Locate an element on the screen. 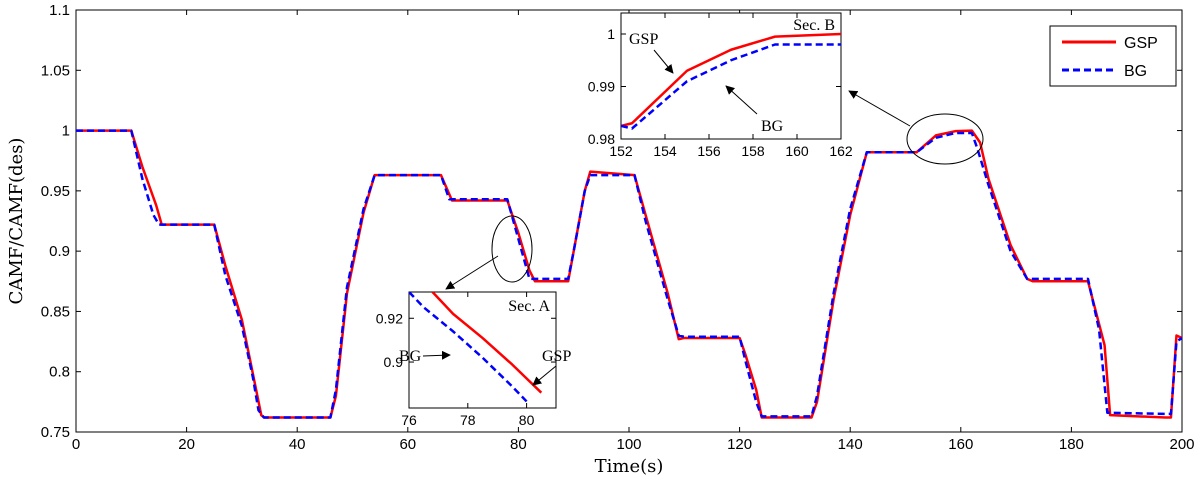 This screenshot has height=486, width=1200. legend-label-bg: BG is located at coordinates (1135, 71).